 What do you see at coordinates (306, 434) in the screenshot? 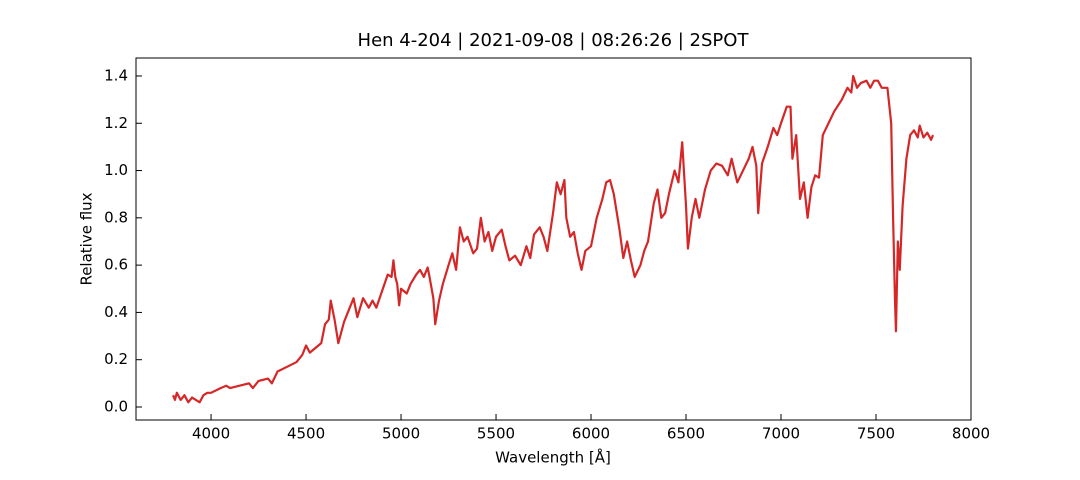
I see `x-tick-label: 4500` at bounding box center [306, 434].